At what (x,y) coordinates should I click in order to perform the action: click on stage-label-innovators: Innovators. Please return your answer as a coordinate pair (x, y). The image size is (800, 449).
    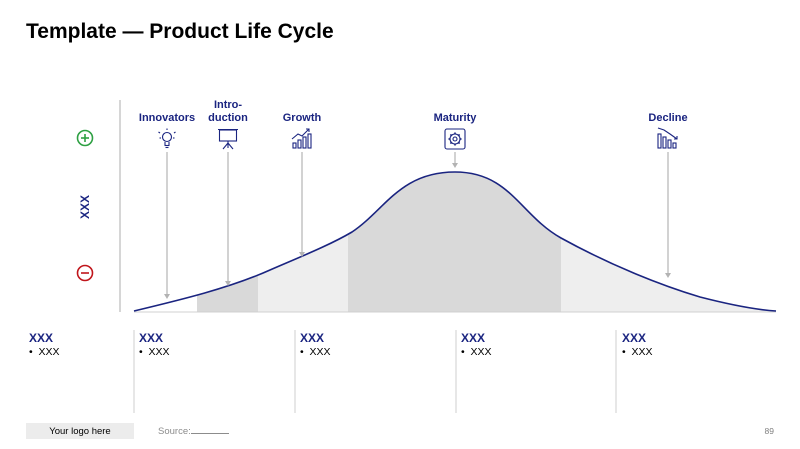
    Looking at the image, I should click on (167, 118).